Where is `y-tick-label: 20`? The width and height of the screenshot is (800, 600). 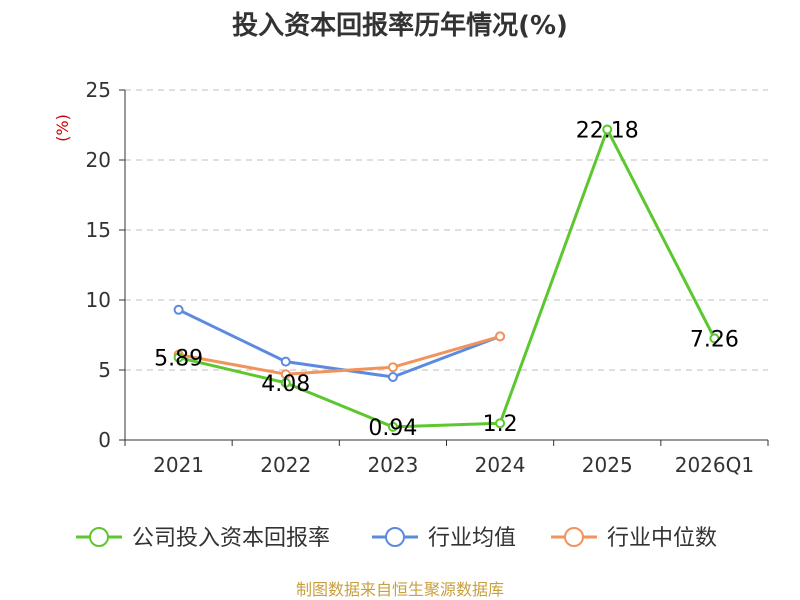
y-tick-label: 20 is located at coordinates (98, 160).